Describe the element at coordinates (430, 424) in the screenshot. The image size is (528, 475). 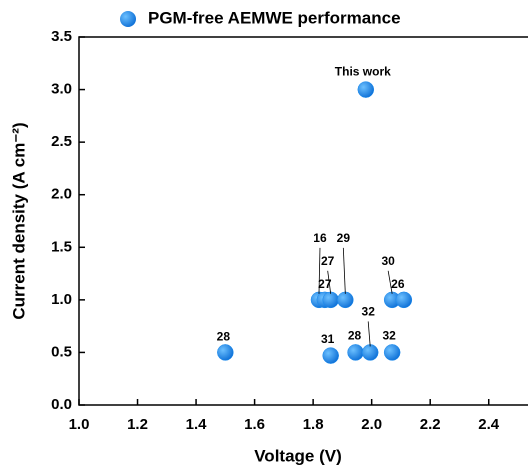
I see `x-tick-label: 2.2` at that location.